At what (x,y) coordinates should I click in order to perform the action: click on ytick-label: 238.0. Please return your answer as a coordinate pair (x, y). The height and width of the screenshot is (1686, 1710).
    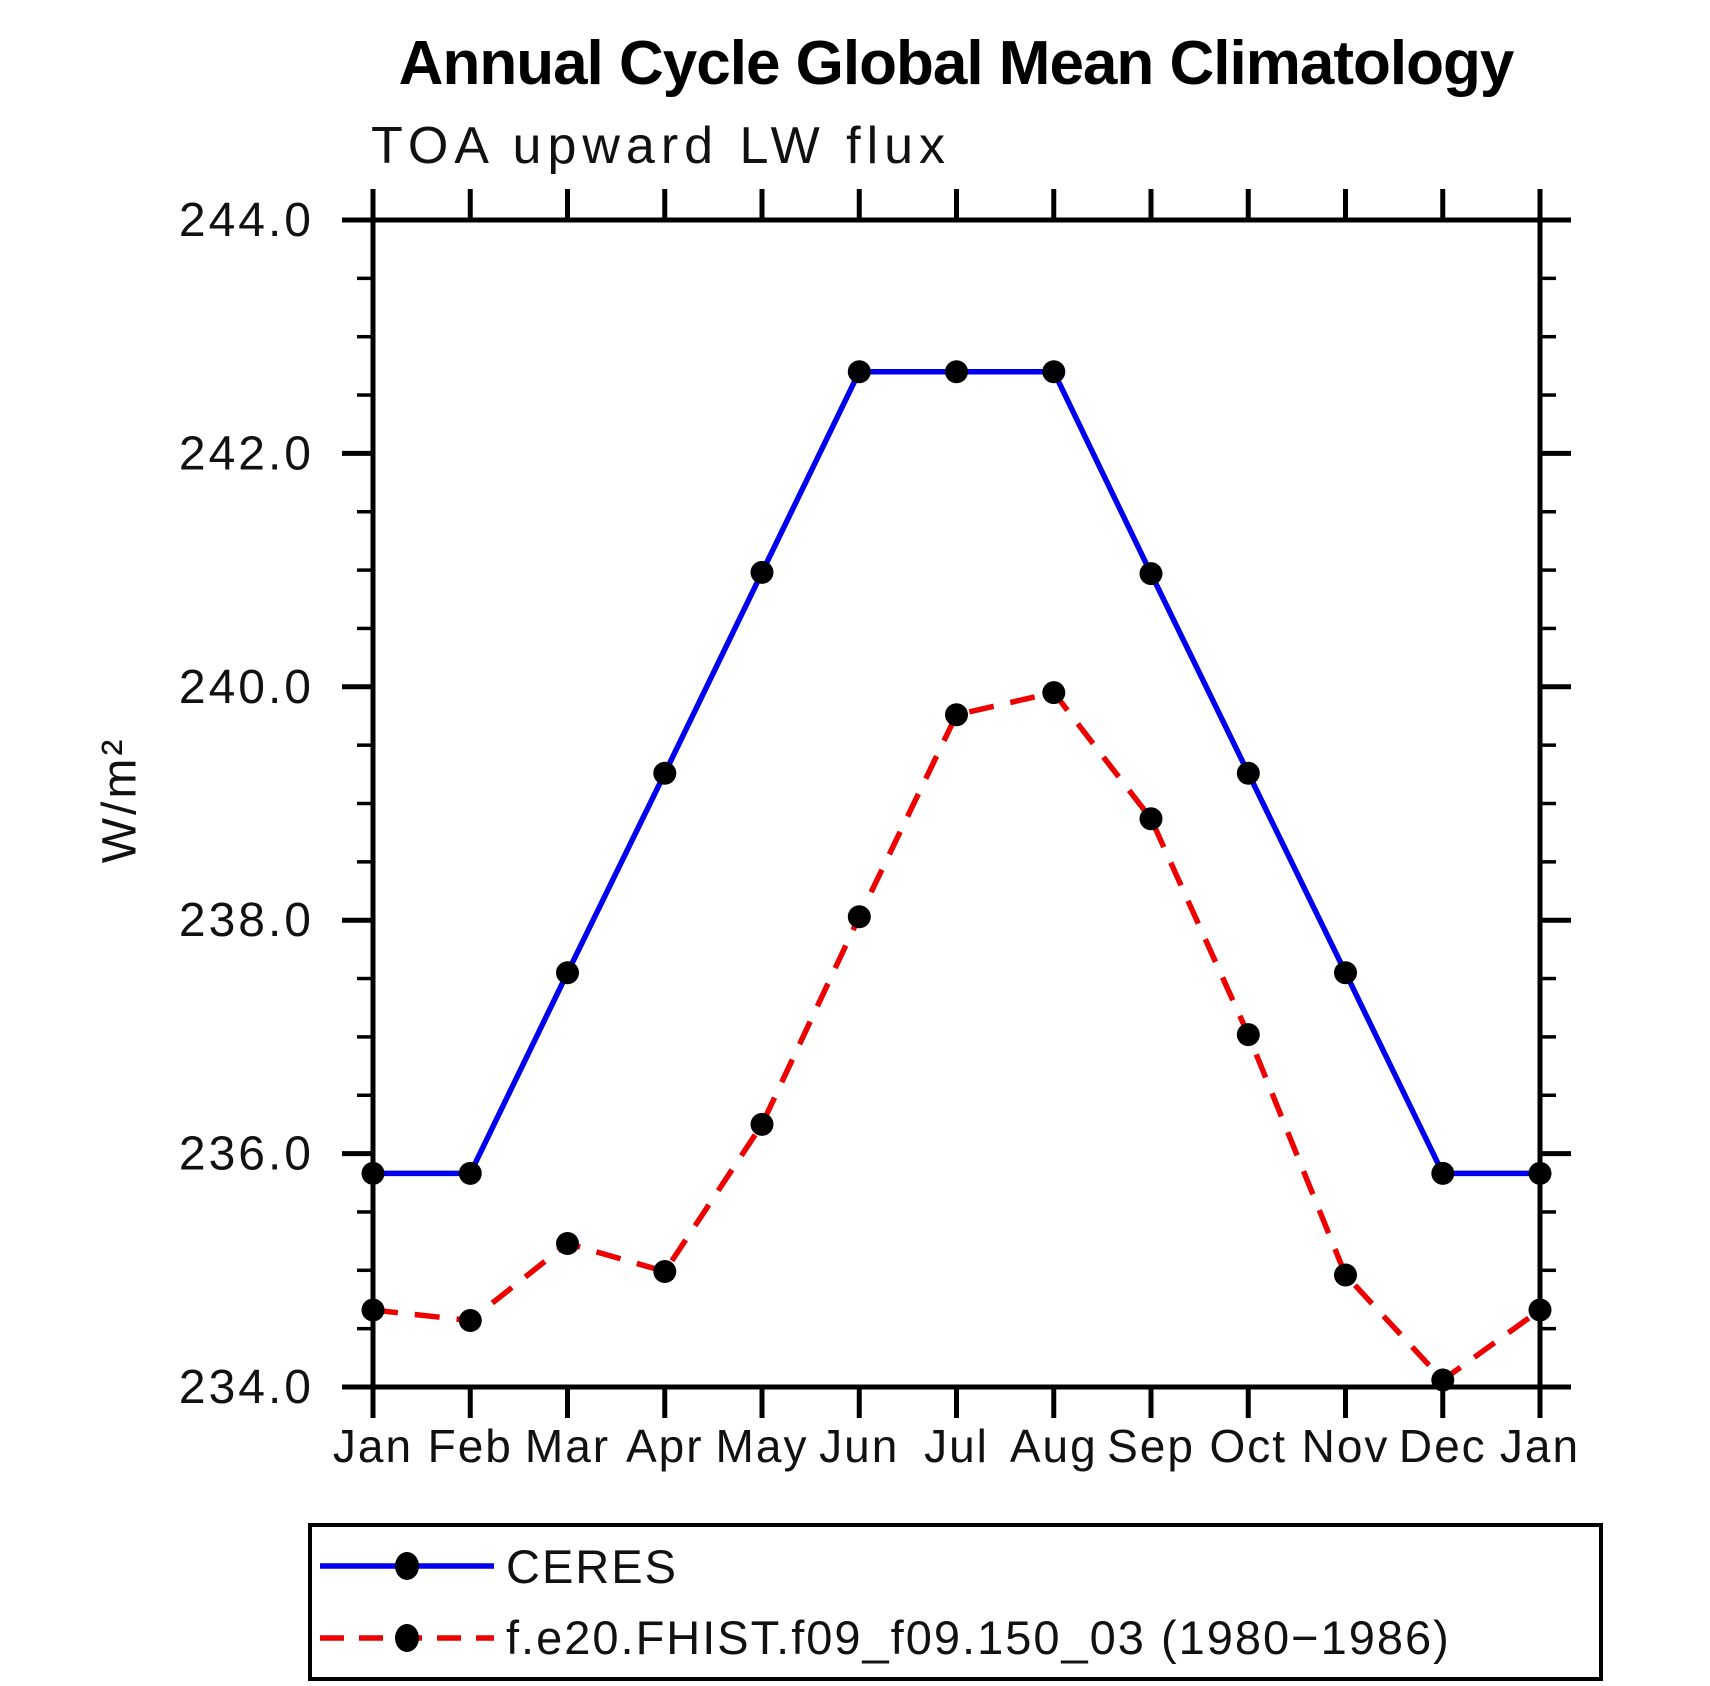
    Looking at the image, I should click on (246, 920).